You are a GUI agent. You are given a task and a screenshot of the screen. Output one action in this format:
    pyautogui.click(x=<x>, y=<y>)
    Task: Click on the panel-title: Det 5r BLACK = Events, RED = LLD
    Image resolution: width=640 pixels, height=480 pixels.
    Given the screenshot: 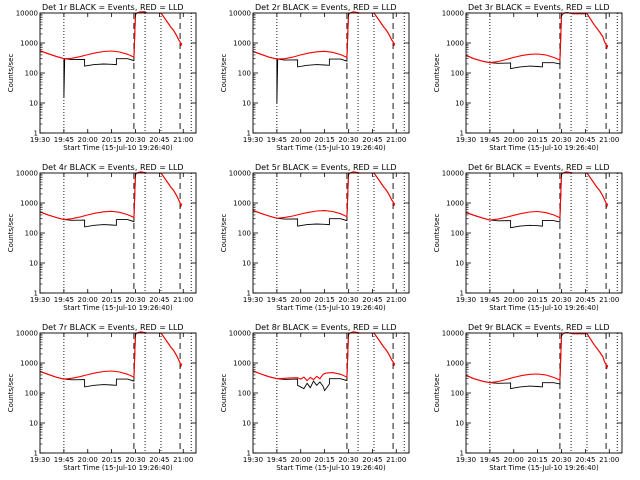 What is the action you would take?
    pyautogui.click(x=326, y=167)
    